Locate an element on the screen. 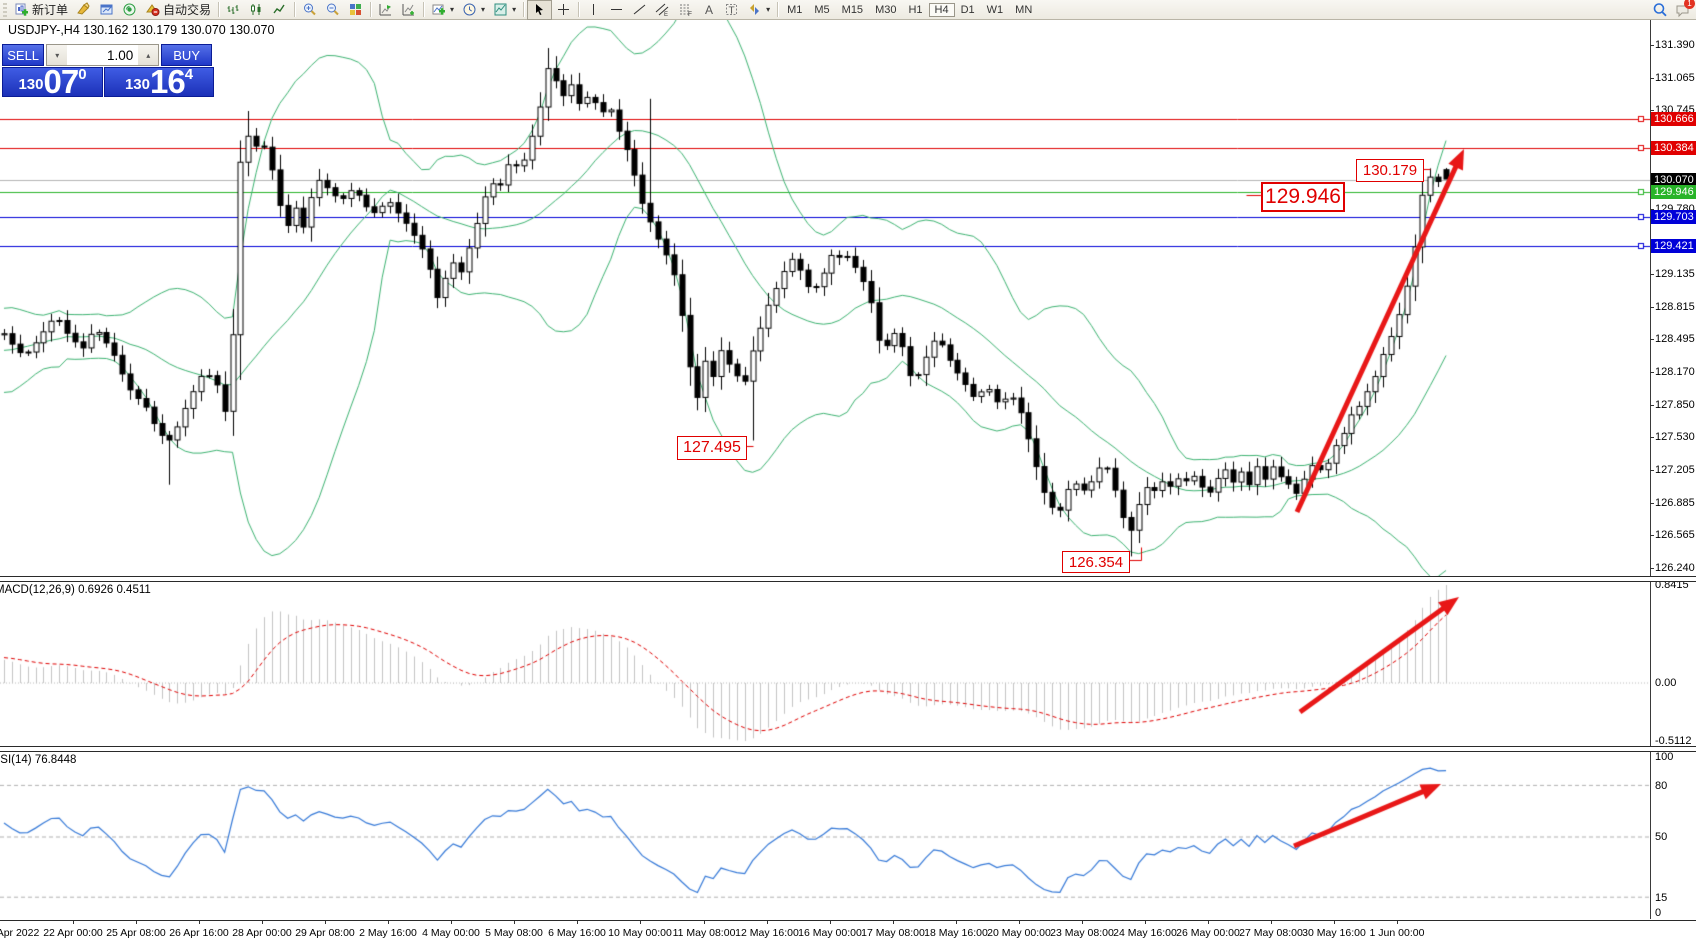 Image resolution: width=1696 pixels, height=941 pixels. sell-button: SELL is located at coordinates (23, 55).